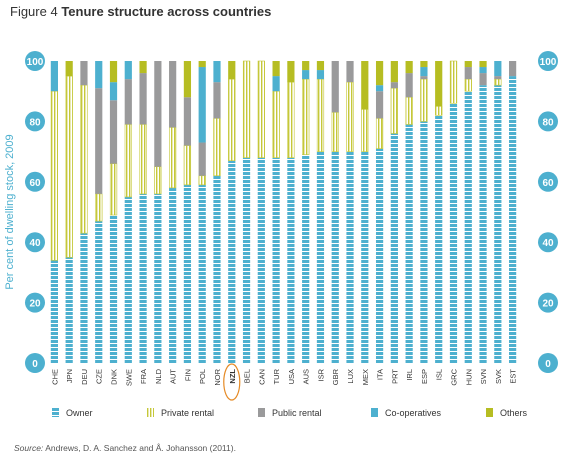 This screenshot has width=568, height=462. Describe the element at coordinates (306, 258) in the screenshot. I see `bar-segment-owner-aus` at that location.